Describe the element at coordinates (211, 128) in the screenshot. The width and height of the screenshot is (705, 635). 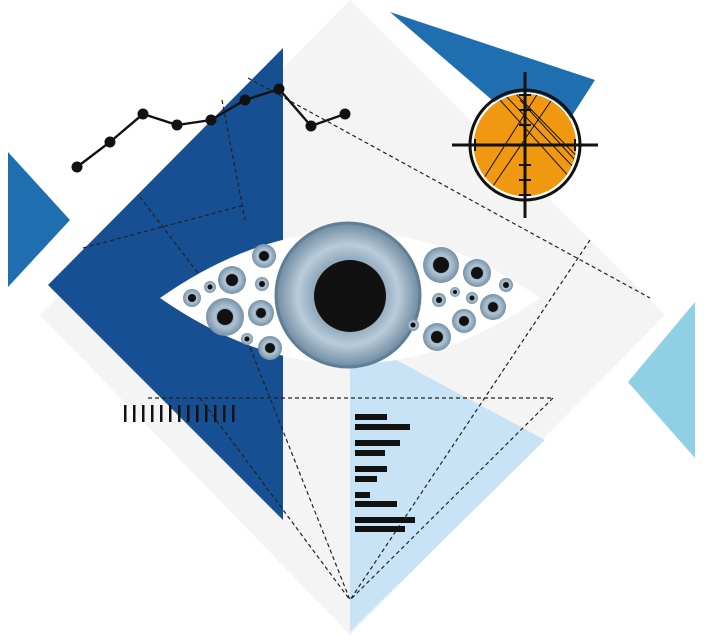
I see `line-chart-icon` at that location.